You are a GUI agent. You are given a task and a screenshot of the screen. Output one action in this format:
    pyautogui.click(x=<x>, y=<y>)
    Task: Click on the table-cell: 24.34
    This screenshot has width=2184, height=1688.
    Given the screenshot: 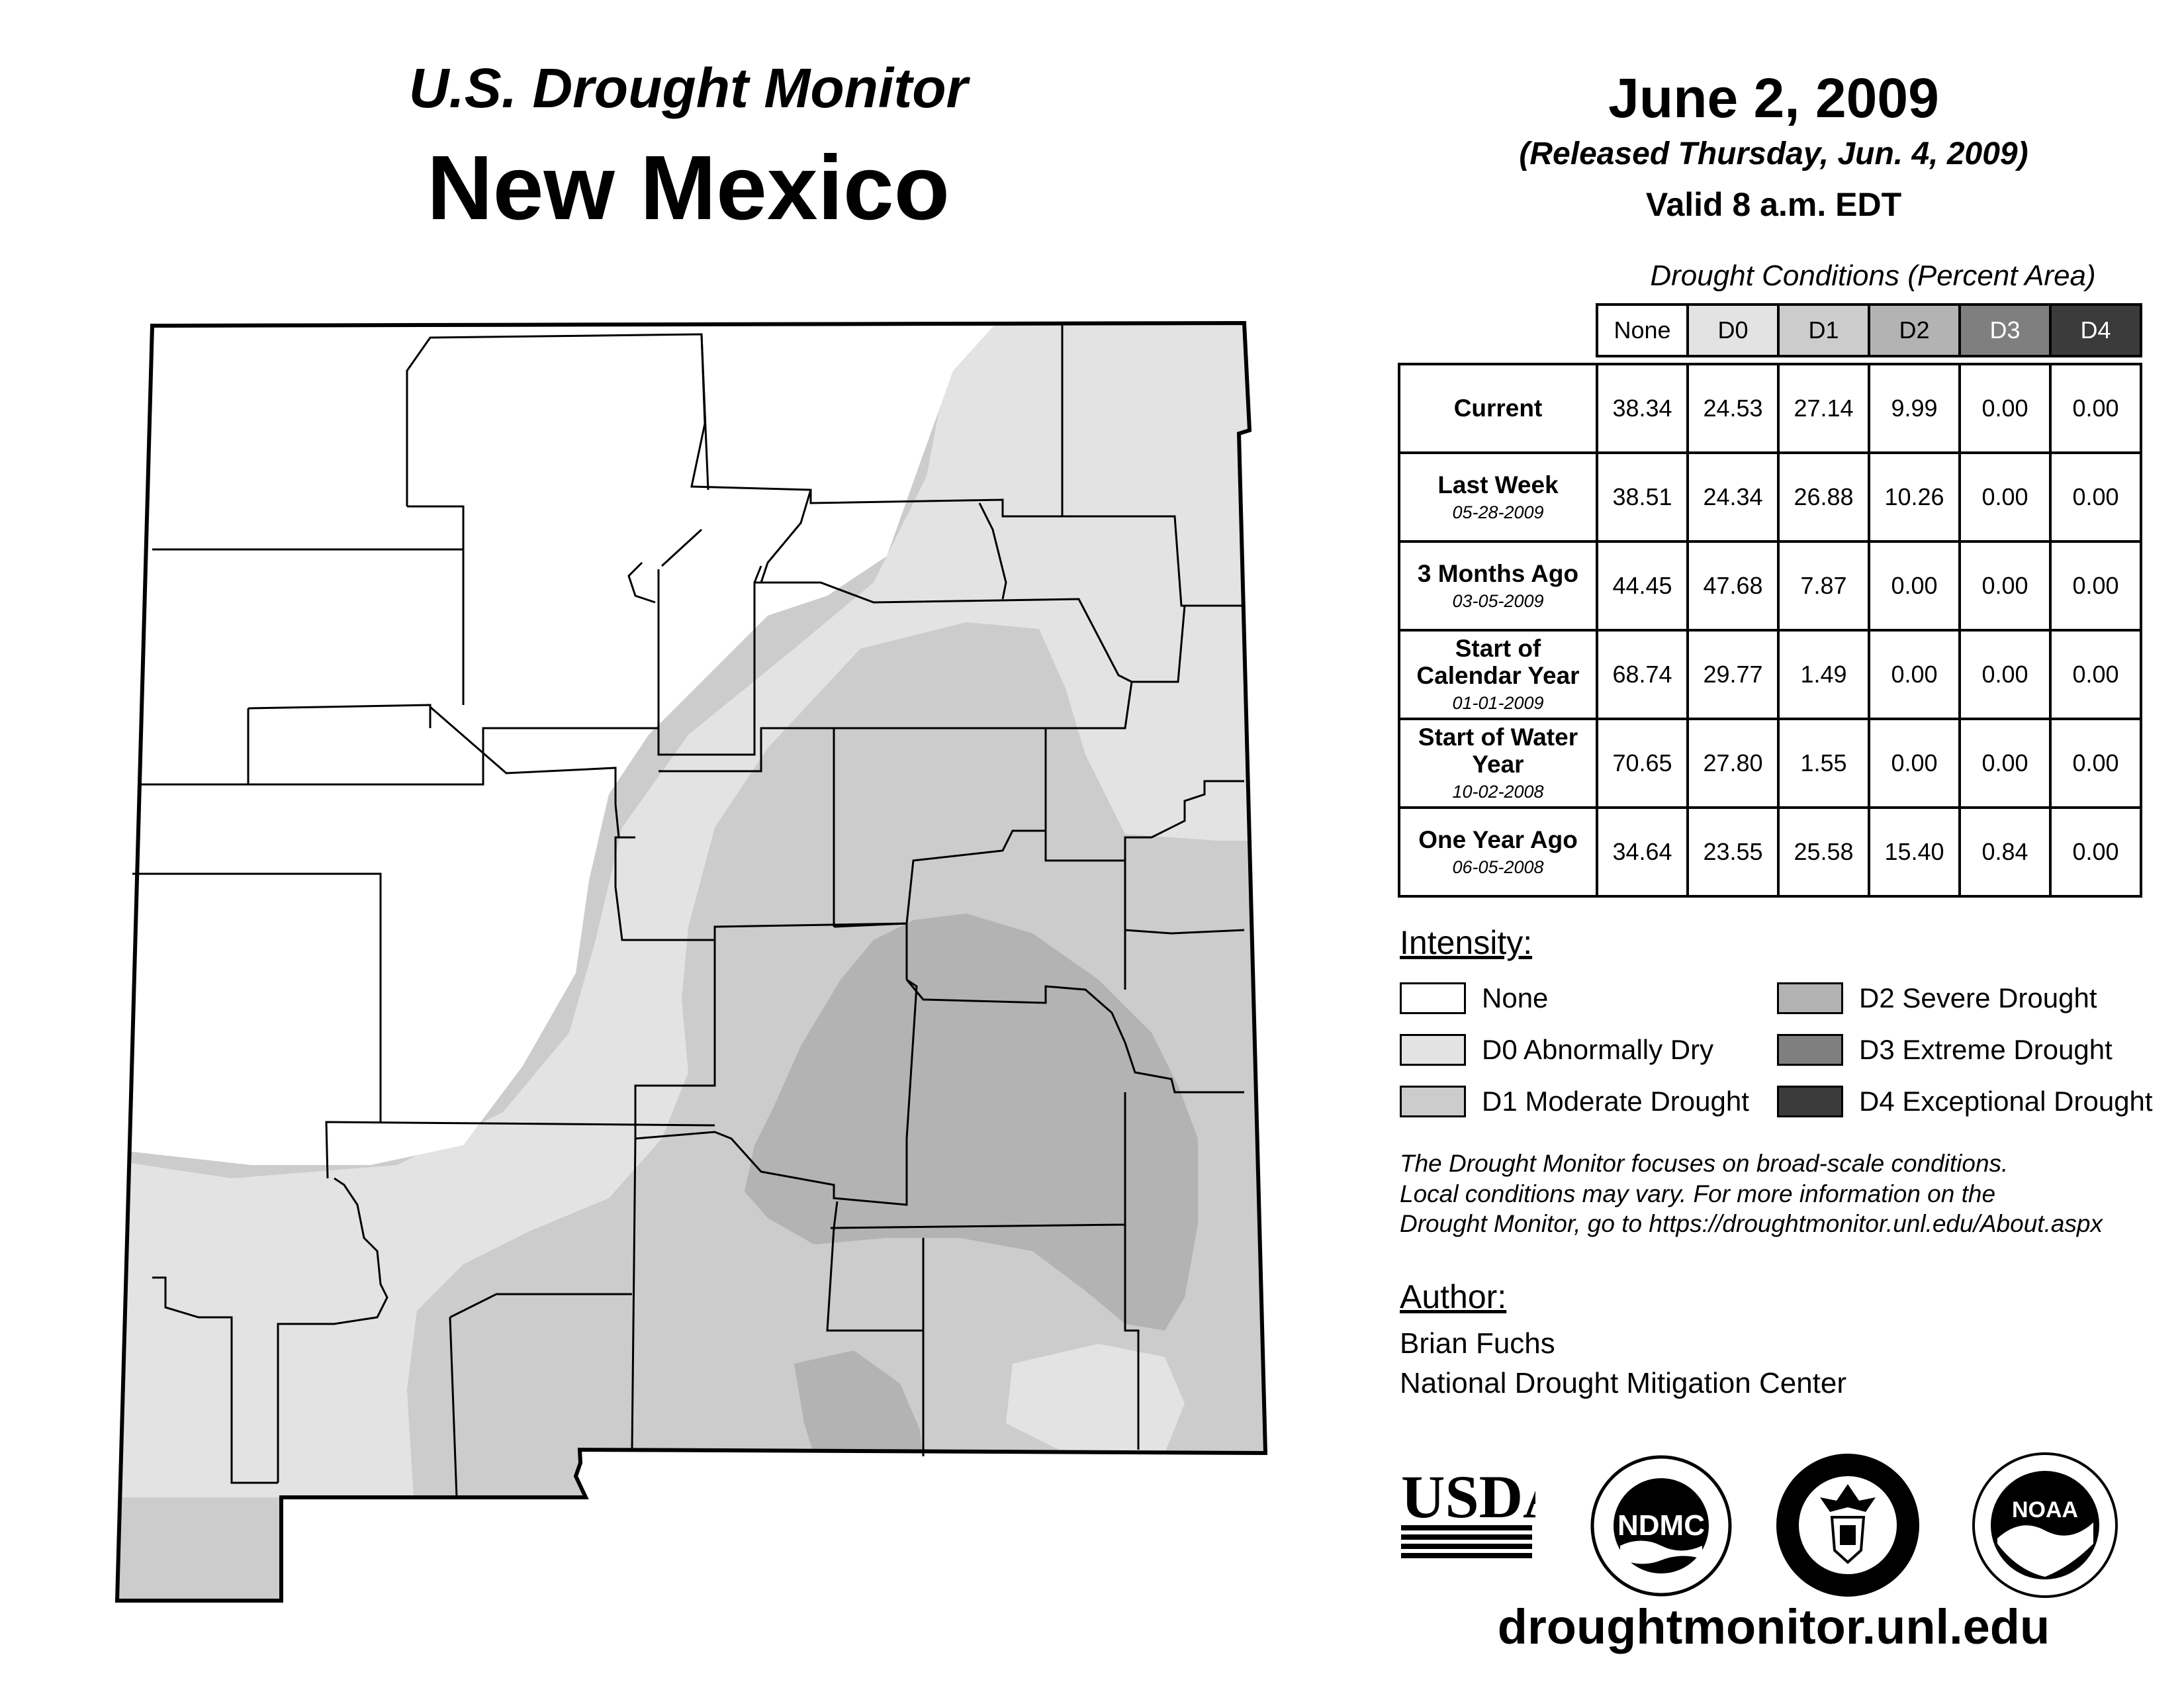 What is the action you would take?
    pyautogui.click(x=1733, y=497)
    